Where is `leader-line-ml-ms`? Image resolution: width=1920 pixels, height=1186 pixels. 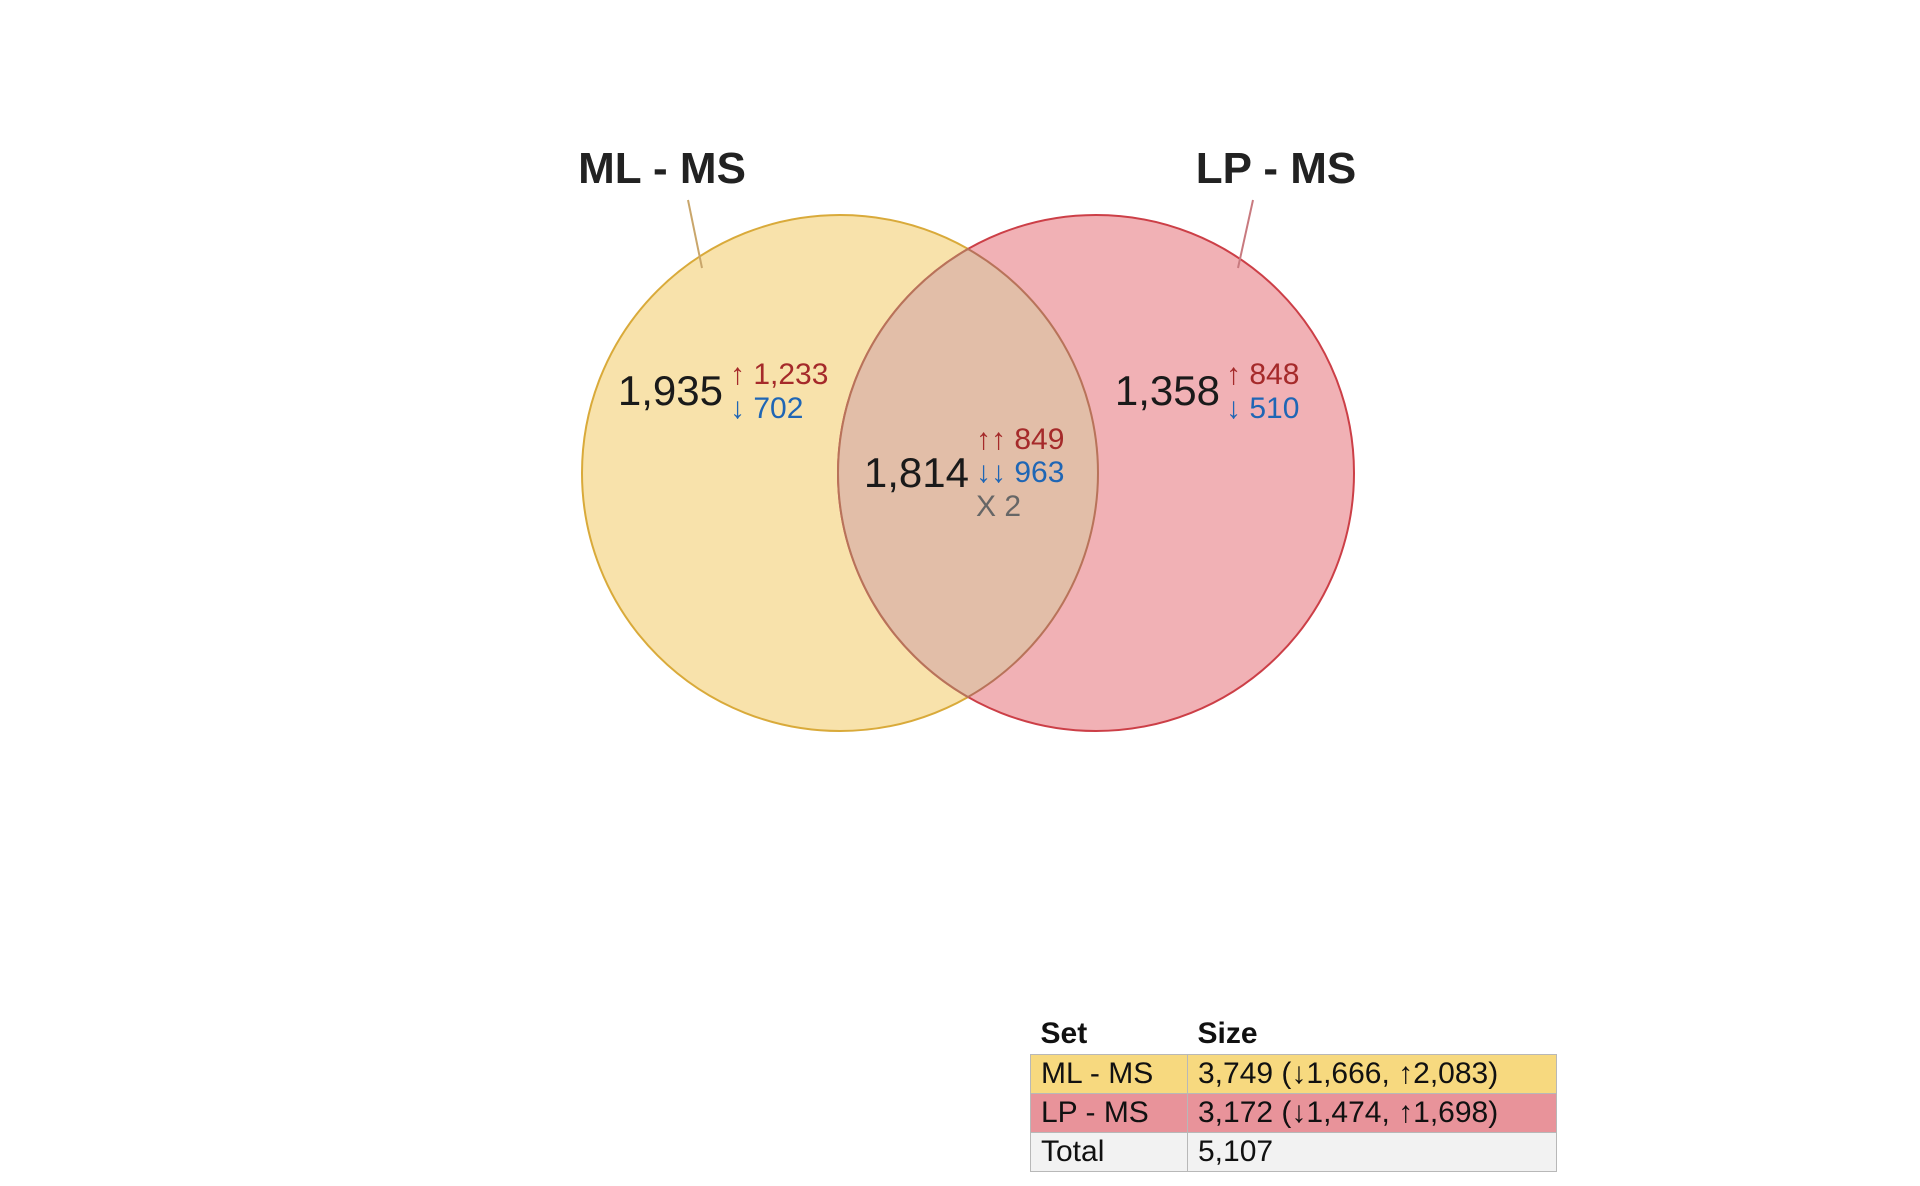
leader-line-ml-ms is located at coordinates (695, 234).